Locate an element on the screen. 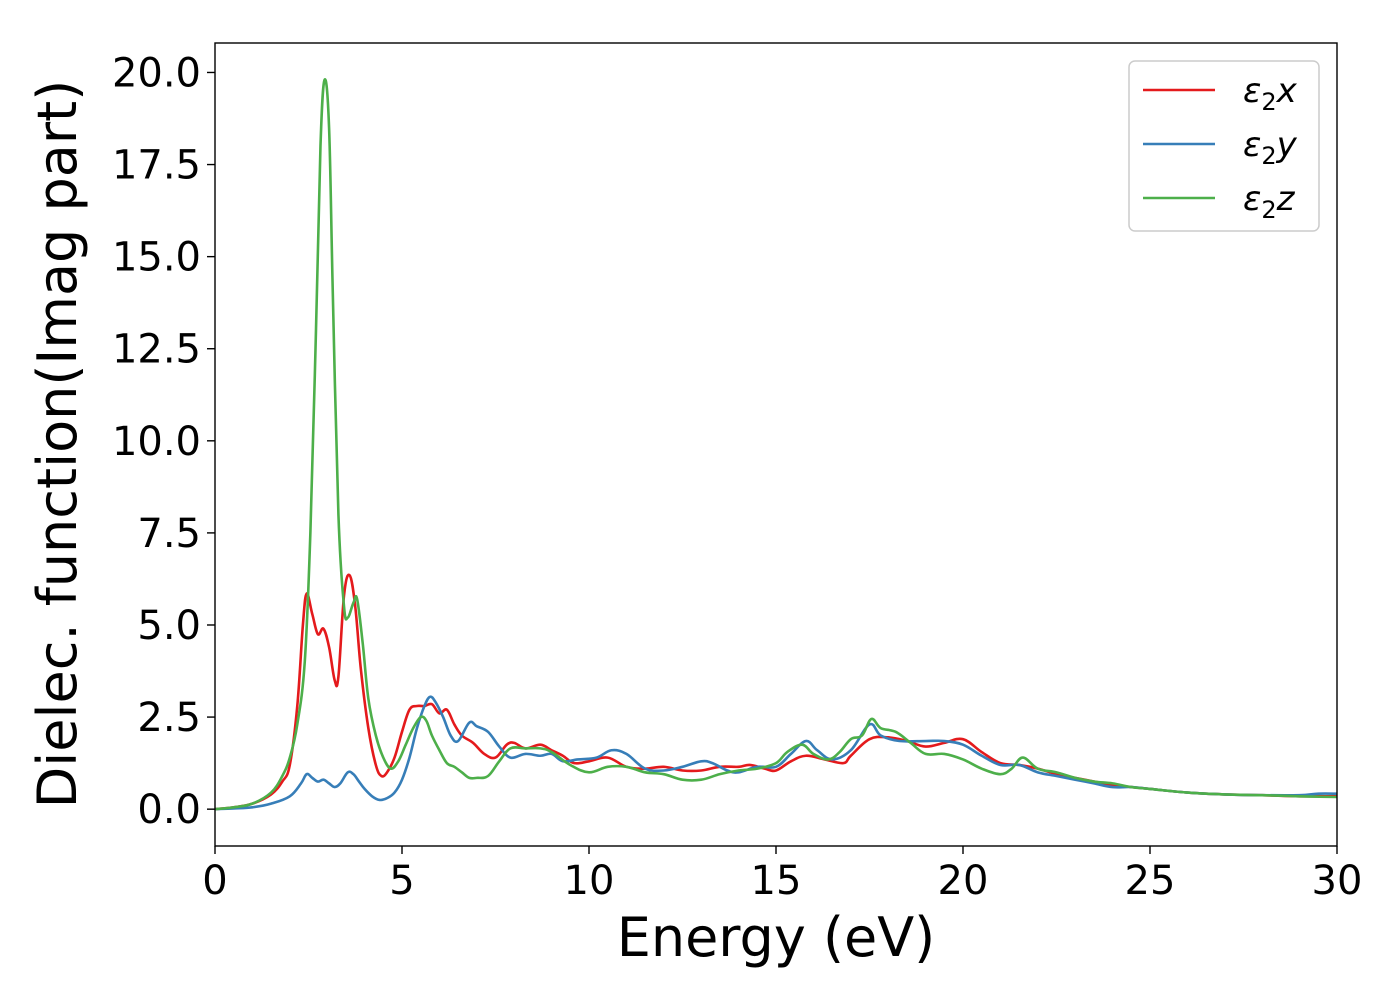 Image resolution: width=1400 pixels, height=1000 pixels. x-tick-label: 20 is located at coordinates (963, 881).